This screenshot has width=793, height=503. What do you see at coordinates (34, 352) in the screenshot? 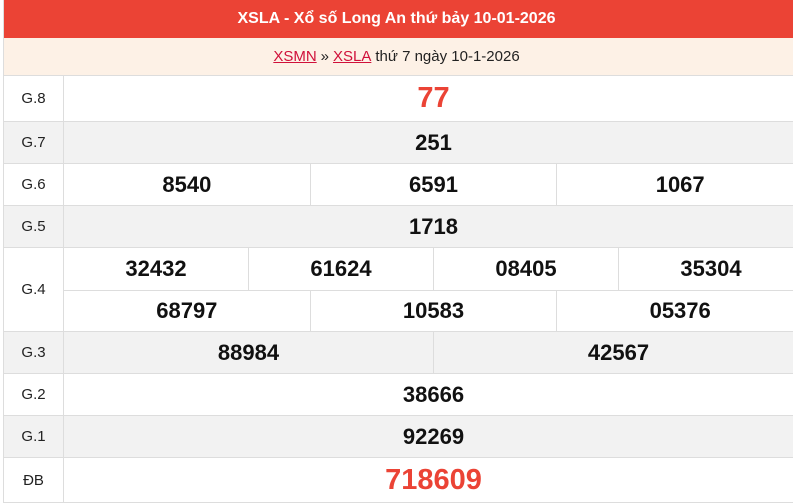
I see `prize-label: G.3` at bounding box center [34, 352].